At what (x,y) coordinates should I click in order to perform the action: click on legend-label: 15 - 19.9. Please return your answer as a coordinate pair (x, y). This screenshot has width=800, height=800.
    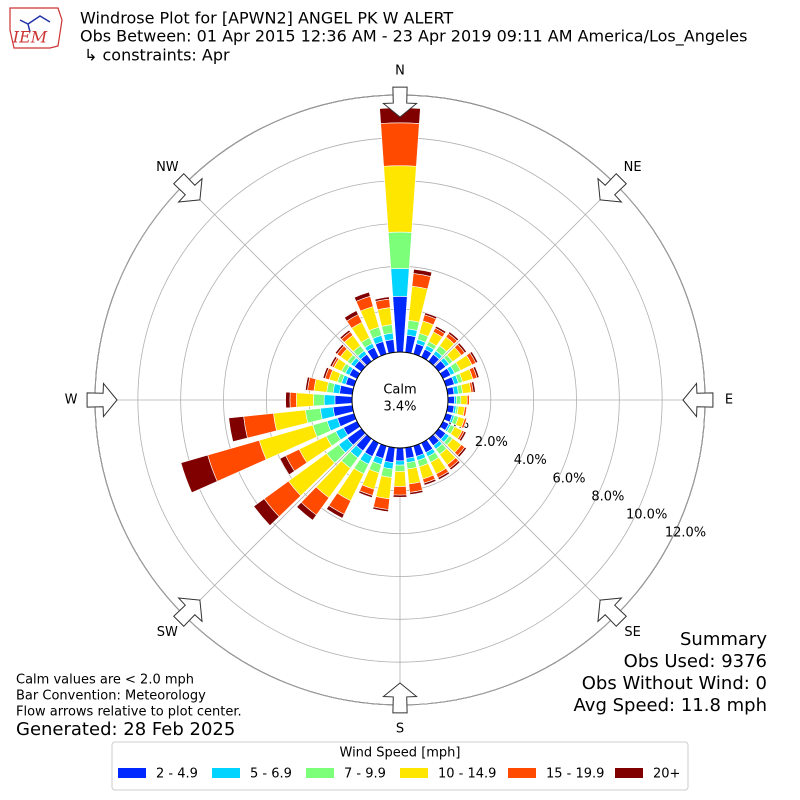
    Looking at the image, I should click on (575, 774).